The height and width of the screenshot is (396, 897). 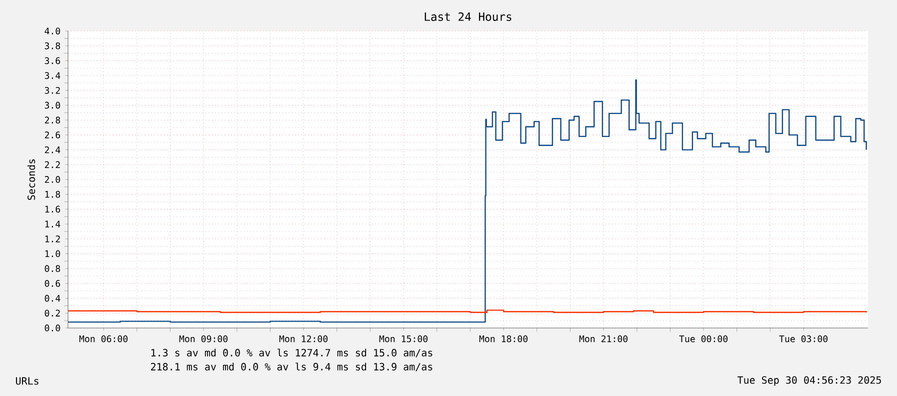 I want to click on x-tick-label: Mon 18:00, so click(x=503, y=338).